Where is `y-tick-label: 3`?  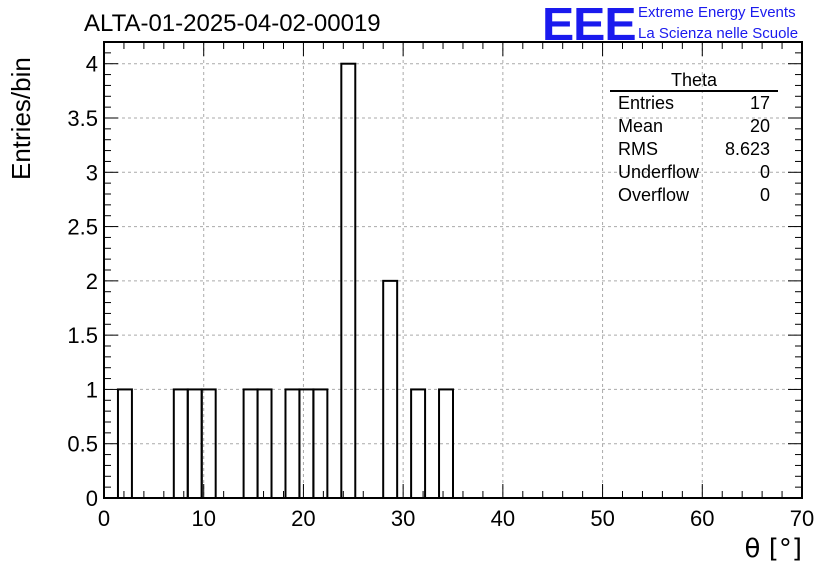 y-tick-label: 3 is located at coordinates (92, 172).